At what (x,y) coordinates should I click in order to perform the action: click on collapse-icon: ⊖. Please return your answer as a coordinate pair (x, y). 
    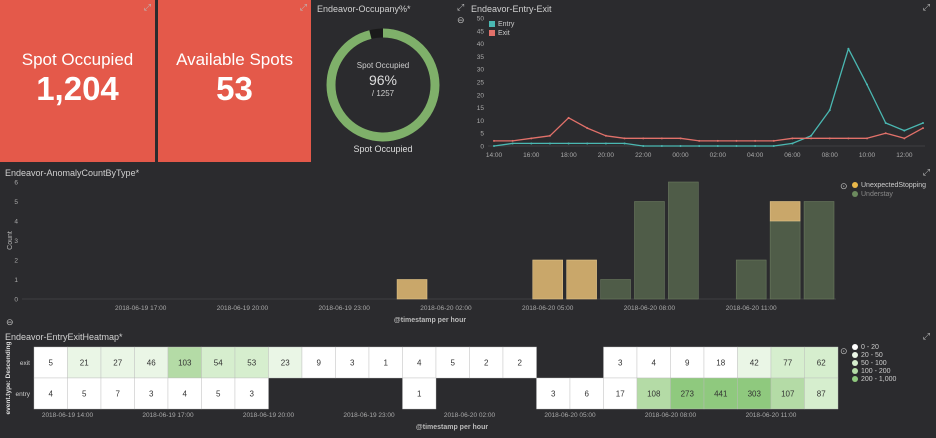
    Looking at the image, I should click on (10, 322).